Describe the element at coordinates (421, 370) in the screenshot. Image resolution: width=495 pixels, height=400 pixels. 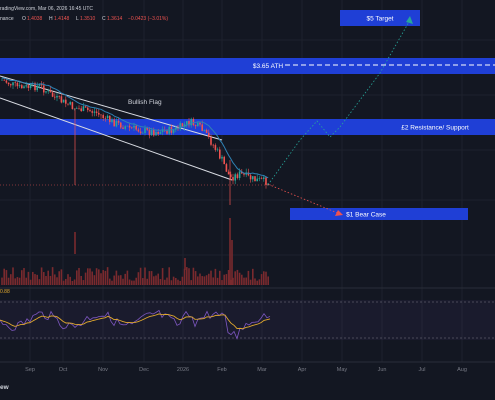
I see `x-axis-tick-label: Jul` at that location.